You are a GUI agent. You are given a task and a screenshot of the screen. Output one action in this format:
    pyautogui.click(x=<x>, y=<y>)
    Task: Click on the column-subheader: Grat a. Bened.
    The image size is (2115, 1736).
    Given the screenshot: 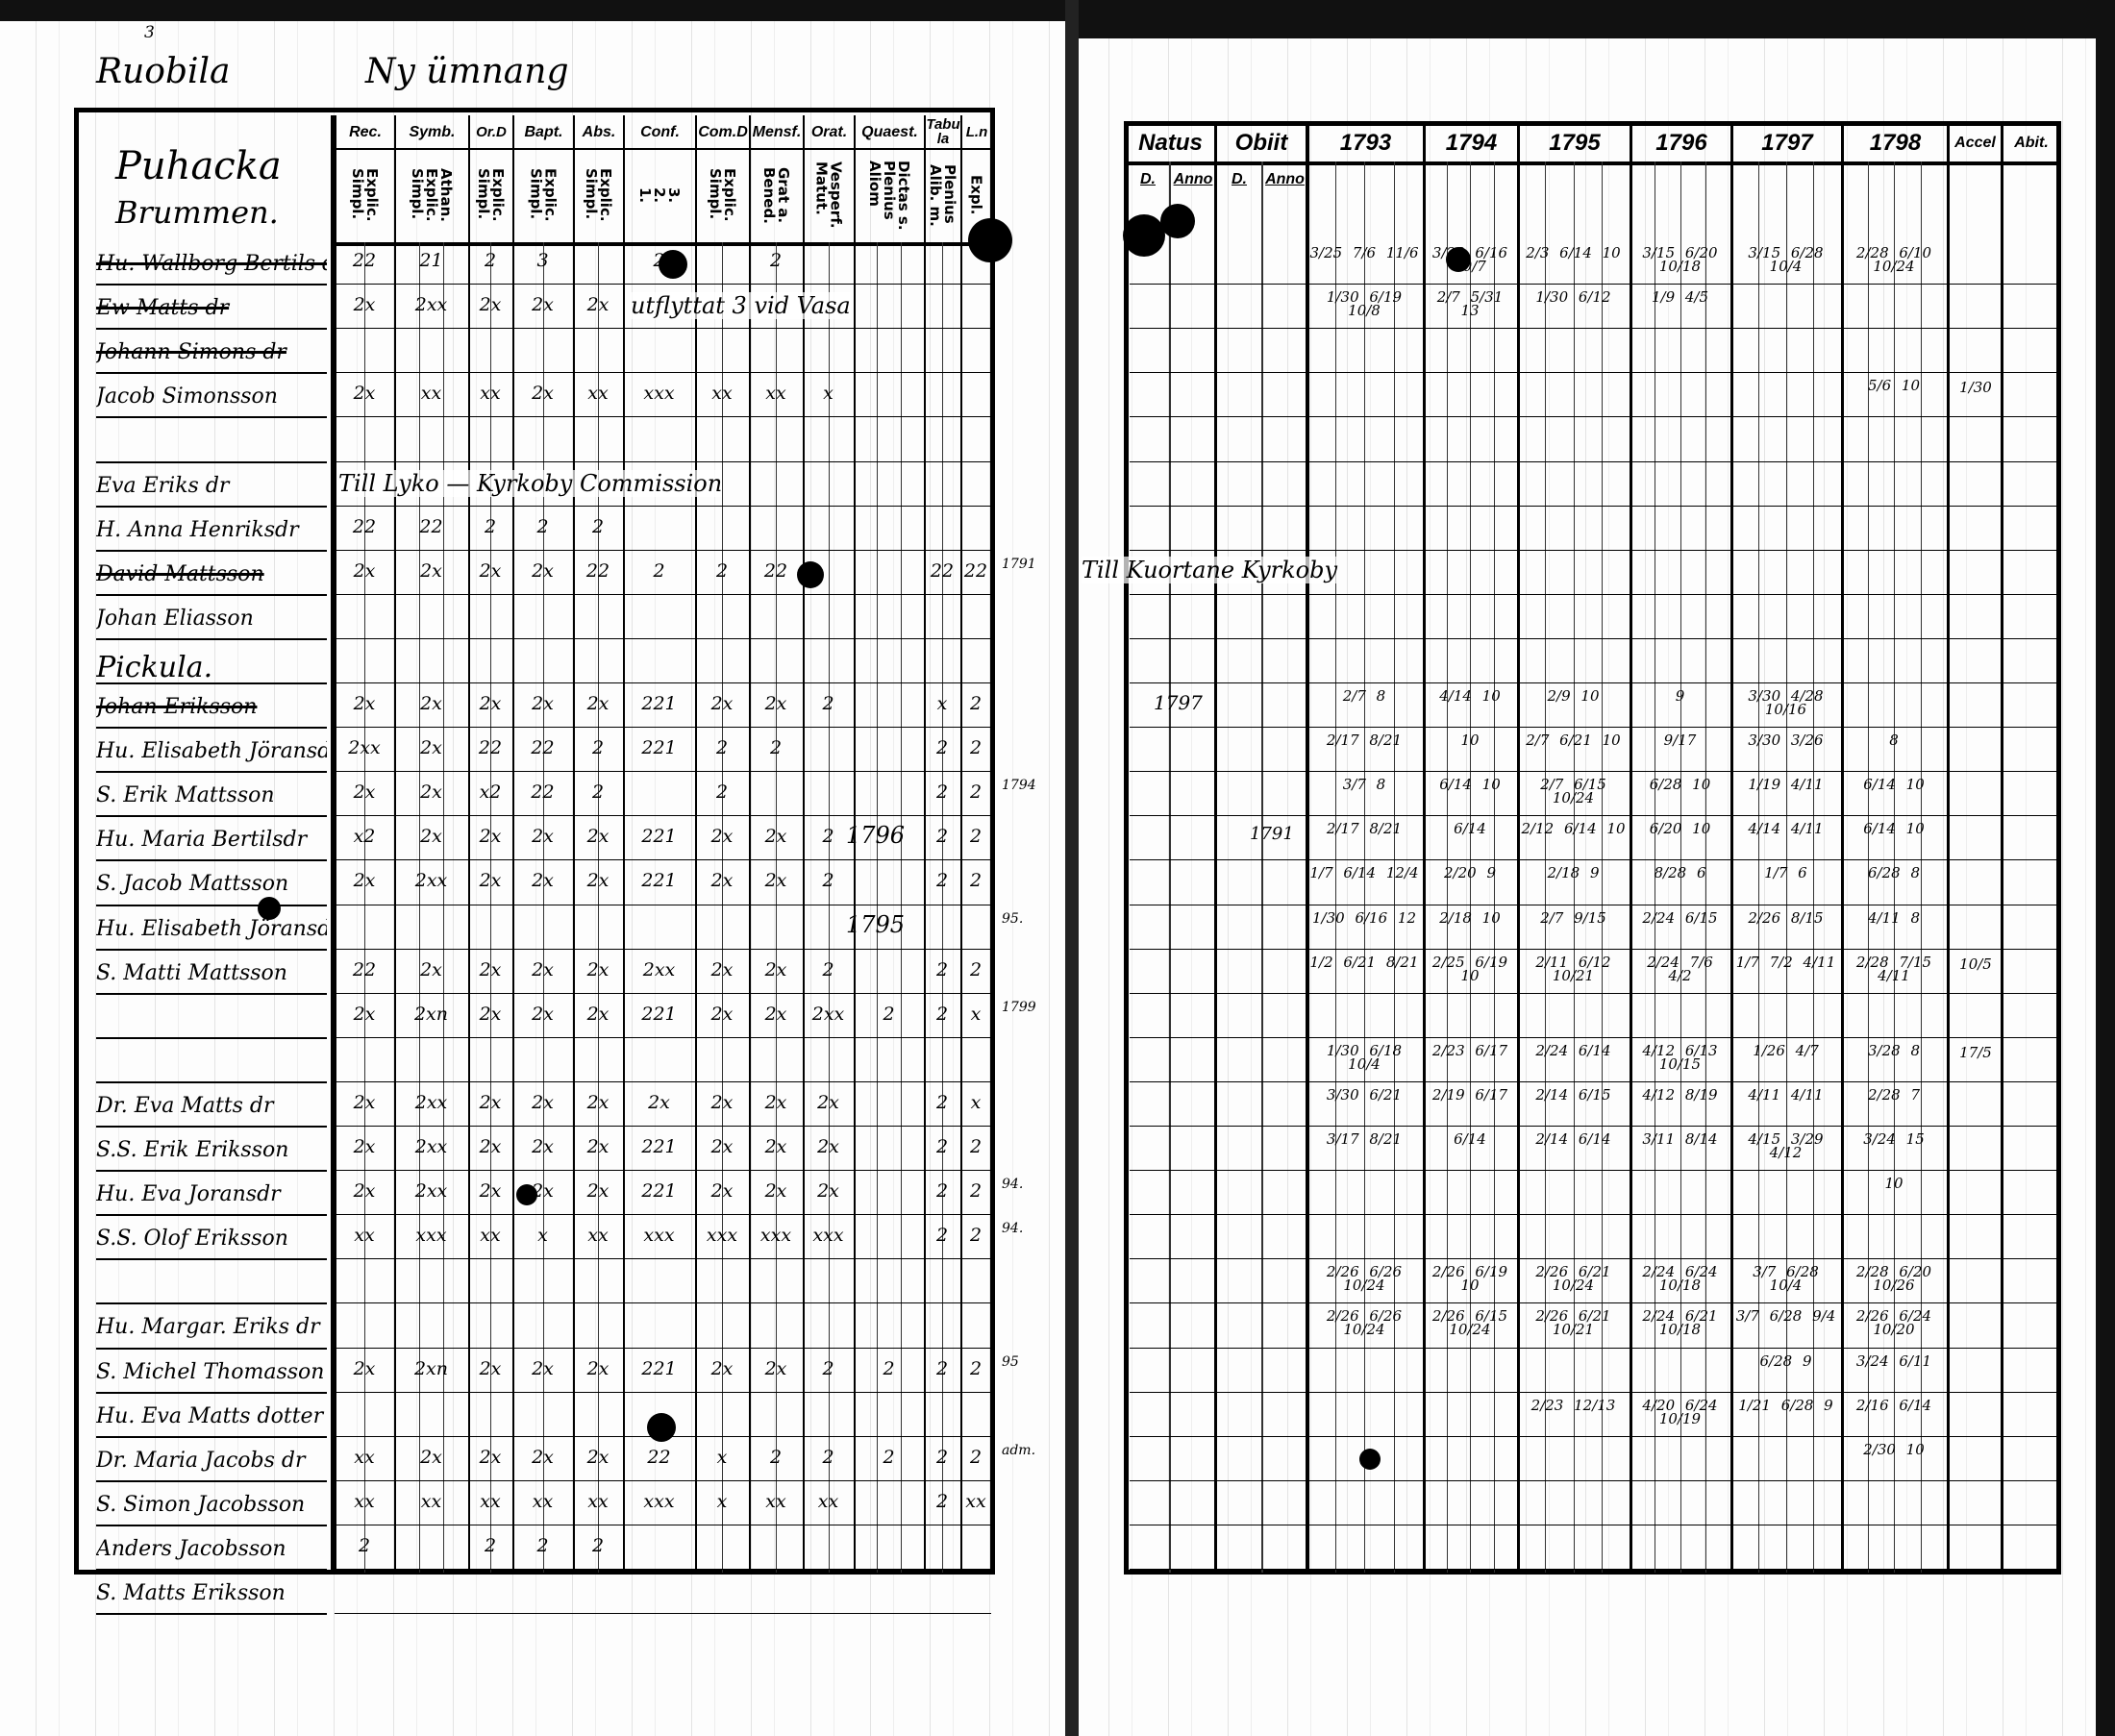 What is the action you would take?
    pyautogui.click(x=776, y=195)
    